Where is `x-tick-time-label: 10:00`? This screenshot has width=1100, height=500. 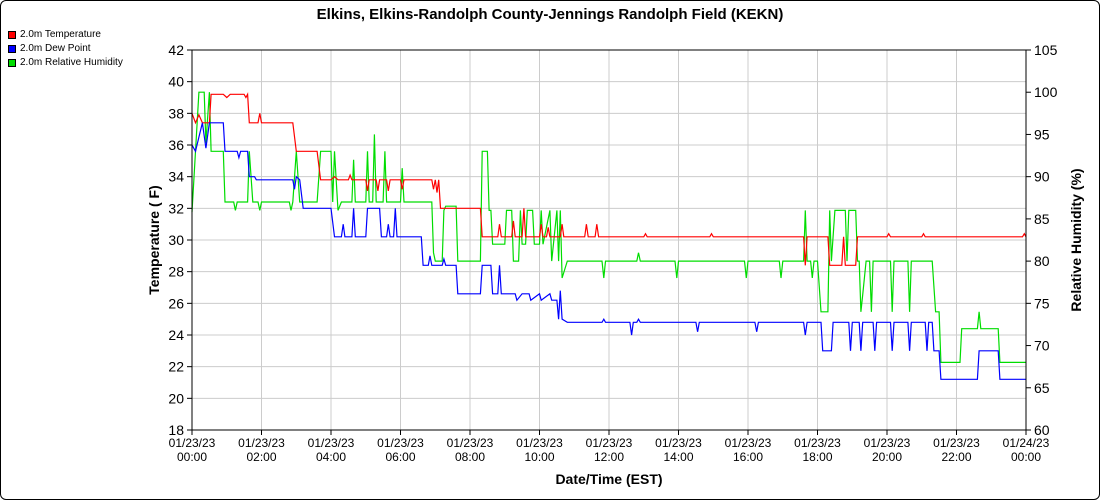 x-tick-time-label: 10:00 is located at coordinates (539, 457).